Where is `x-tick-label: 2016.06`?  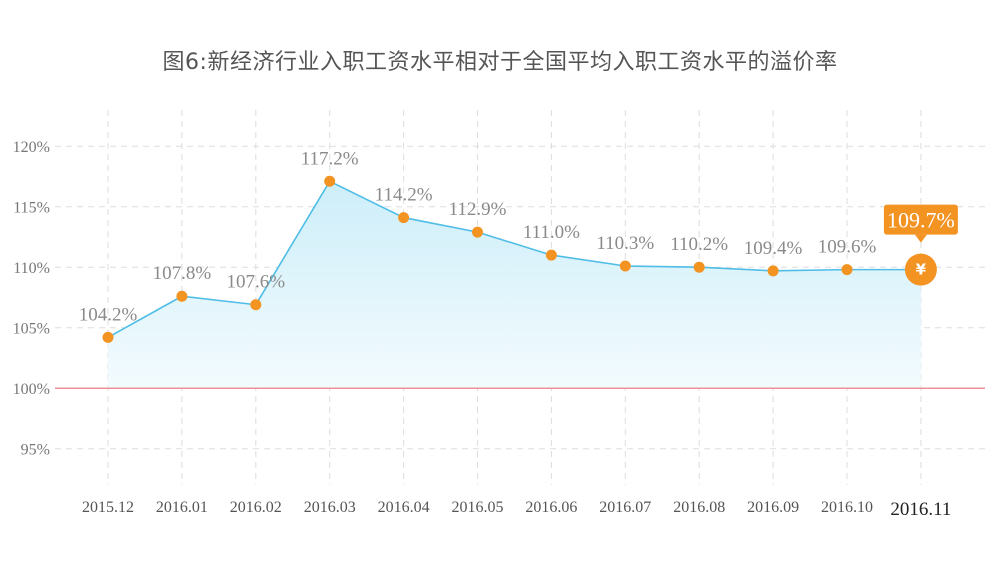
x-tick-label: 2016.06 is located at coordinates (551, 507).